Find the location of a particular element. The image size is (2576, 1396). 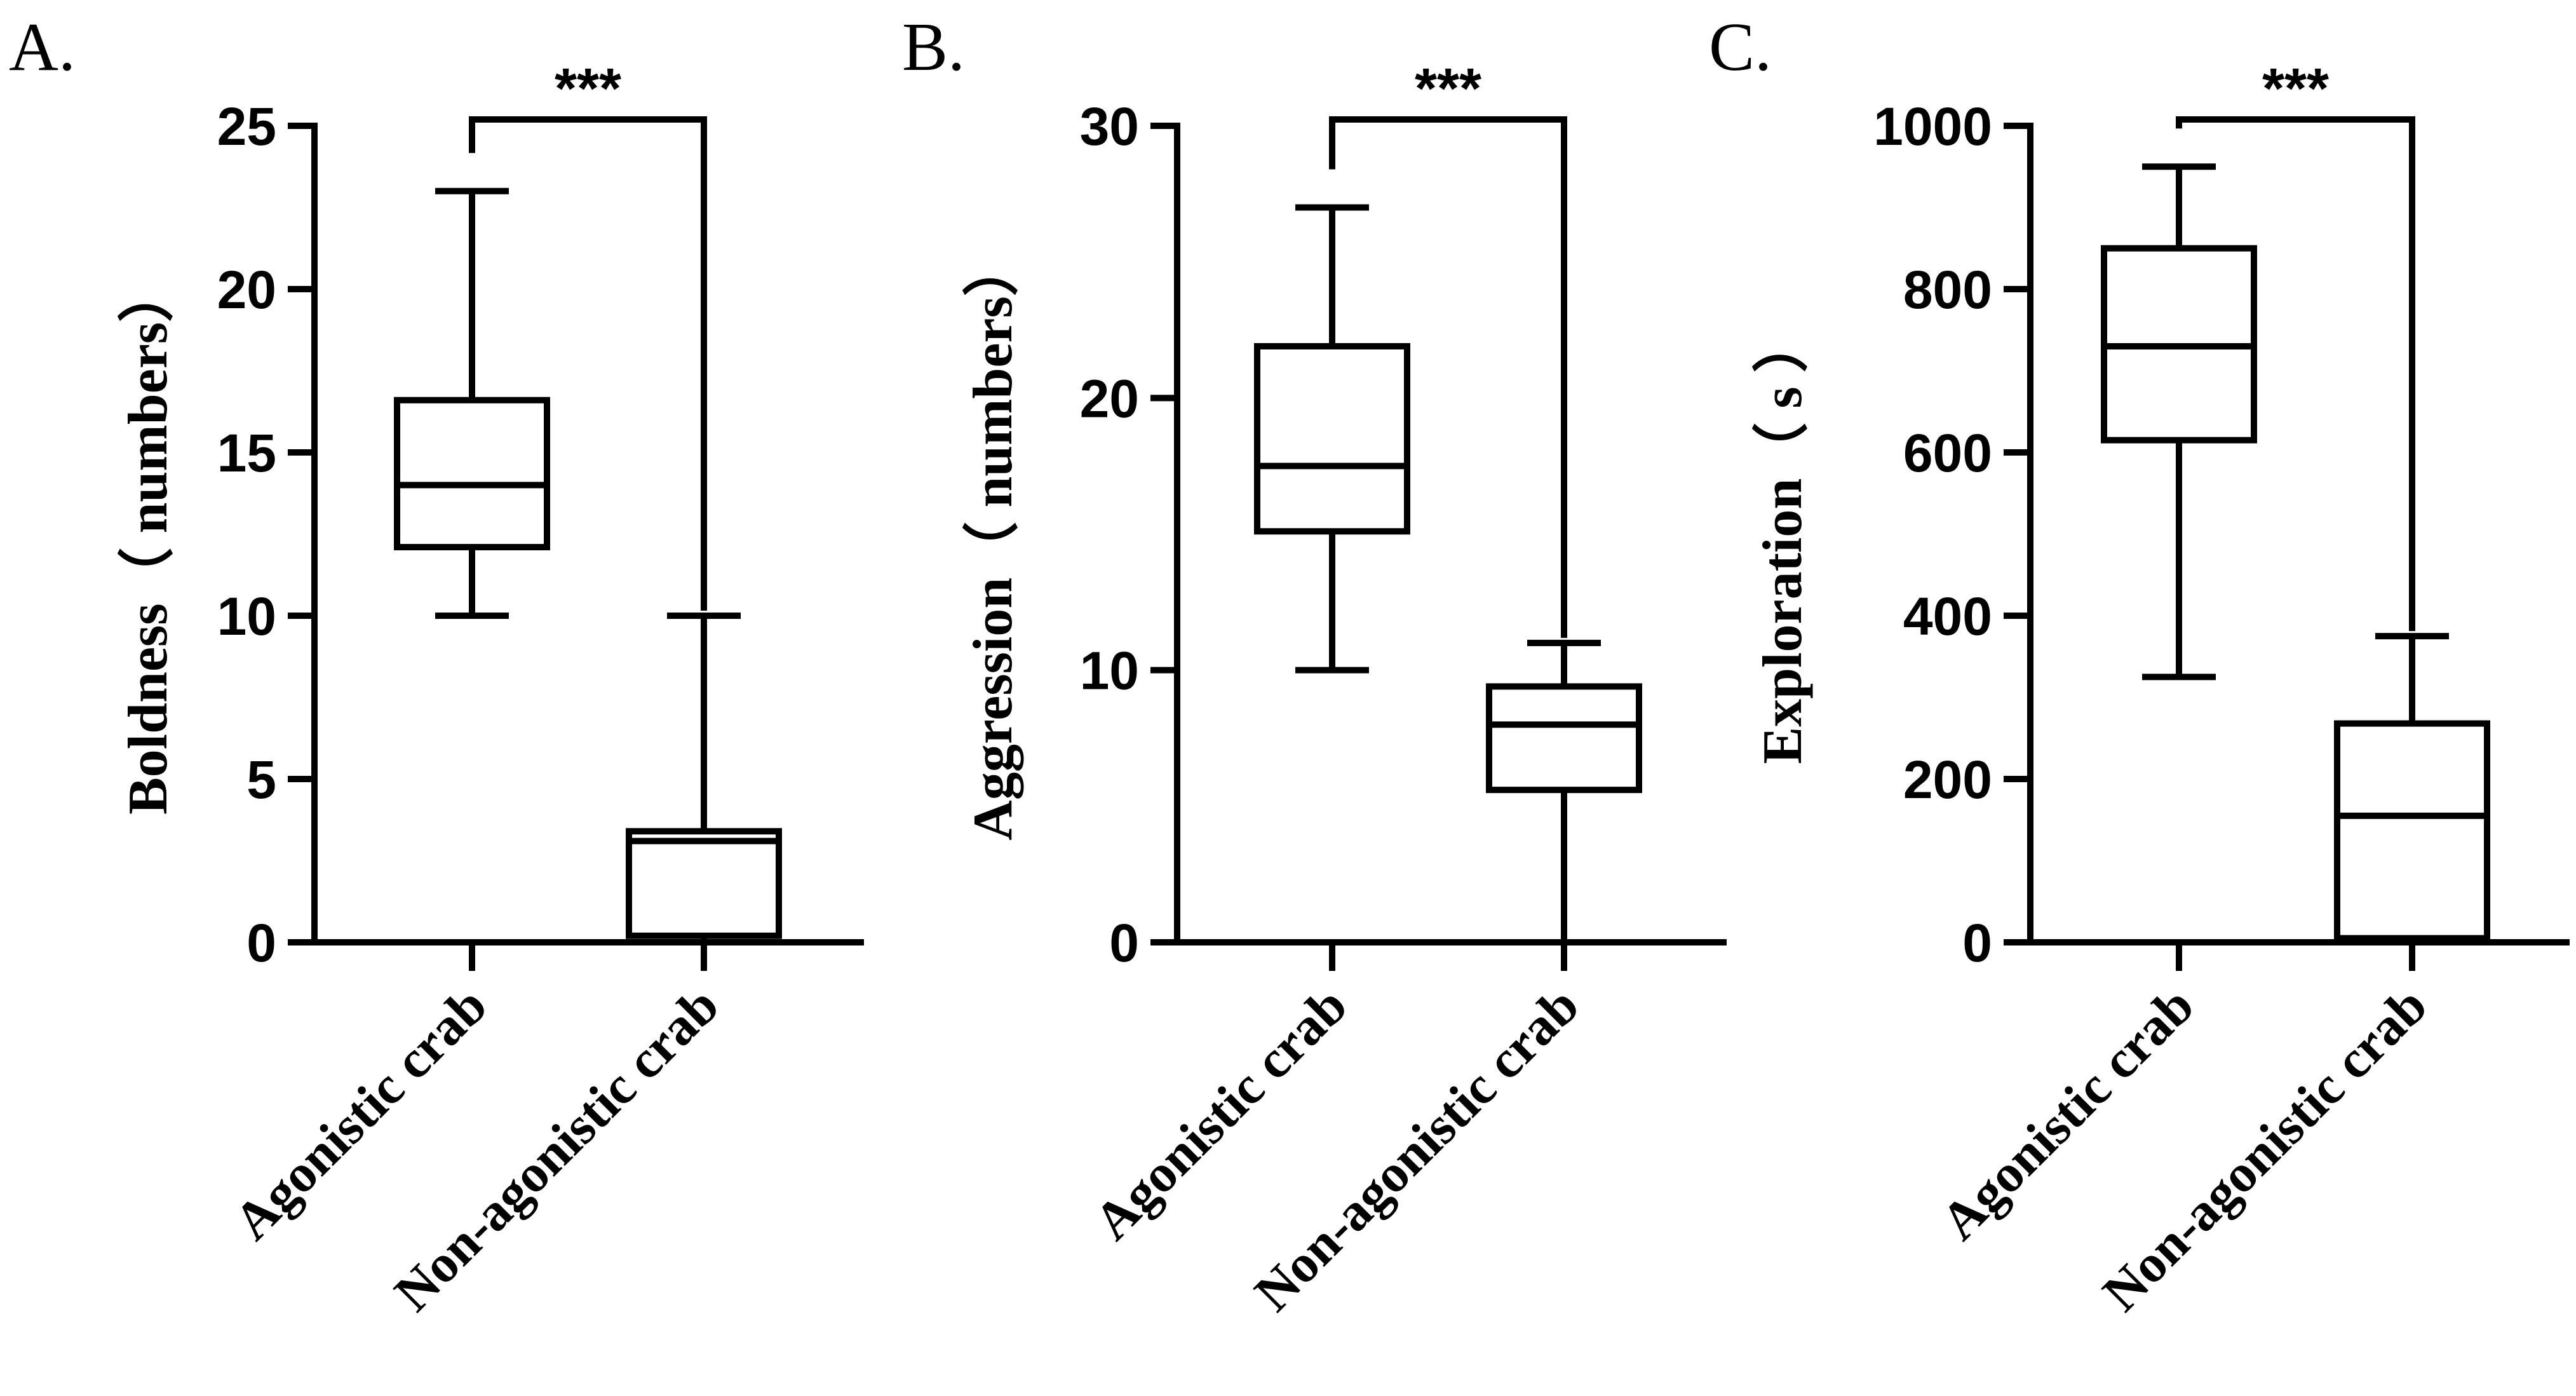

y-tick-label: 5 is located at coordinates (261, 780).